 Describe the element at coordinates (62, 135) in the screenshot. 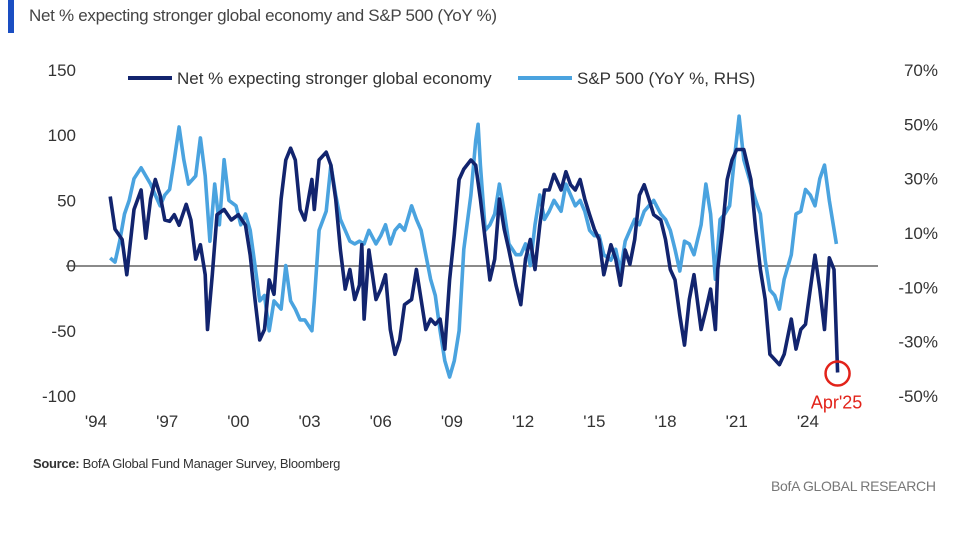

I see `y-left-tick-label: 100` at that location.